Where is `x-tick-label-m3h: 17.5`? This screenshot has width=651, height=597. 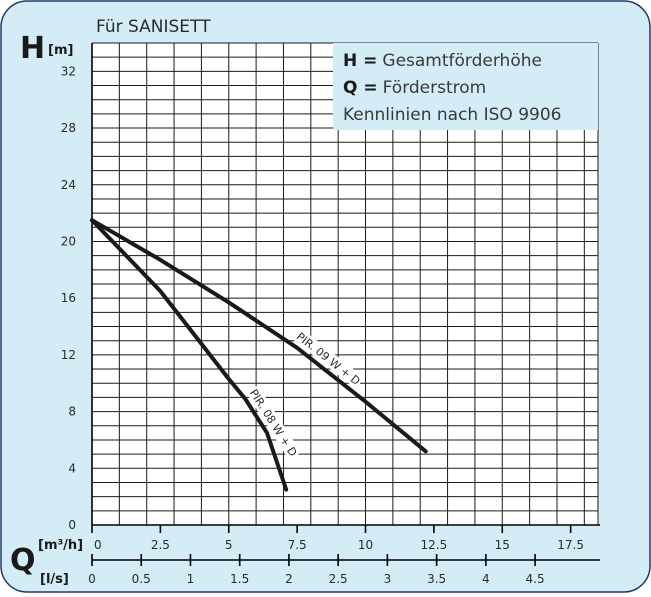 x-tick-label-m3h: 17.5 is located at coordinates (570, 545).